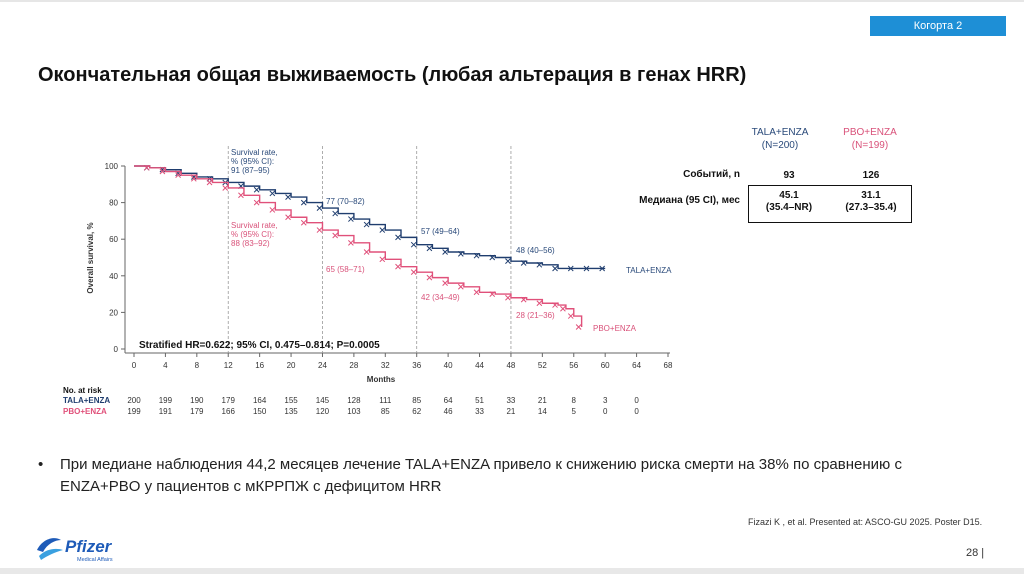 This screenshot has width=1024, height=574. I want to click on median-tala-ci: (35.4–NR), so click(789, 207).